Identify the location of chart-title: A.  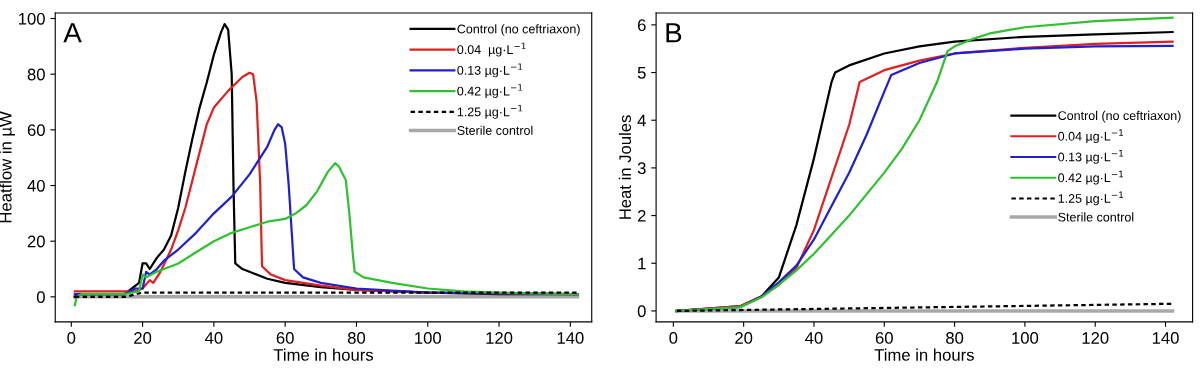
(72, 33).